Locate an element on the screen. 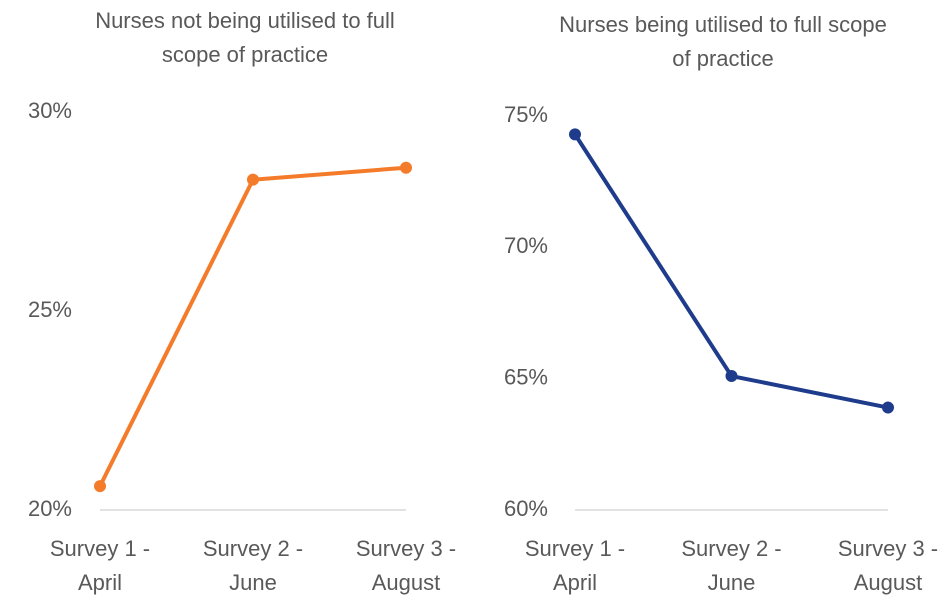 This screenshot has width=947, height=604. y-tick-label: 60% is located at coordinates (526, 508).